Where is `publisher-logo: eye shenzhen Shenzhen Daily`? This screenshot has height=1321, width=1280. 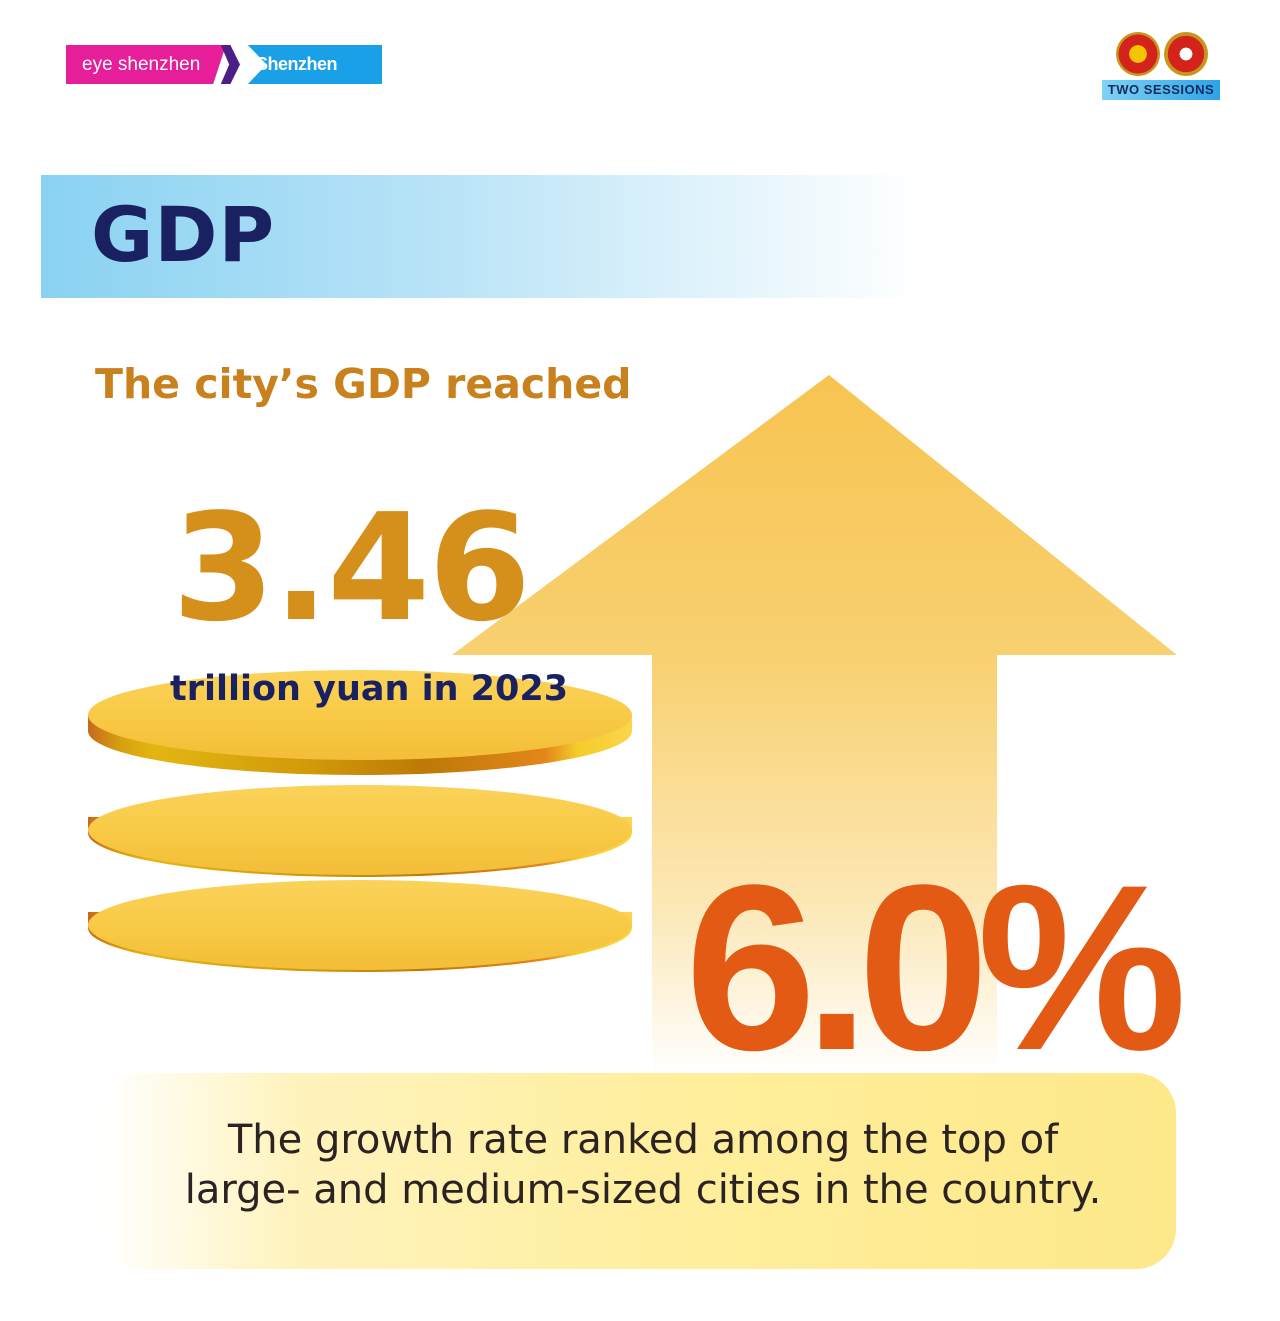
publisher-logo: eye shenzhen Shenzhen Daily is located at coordinates (224, 64).